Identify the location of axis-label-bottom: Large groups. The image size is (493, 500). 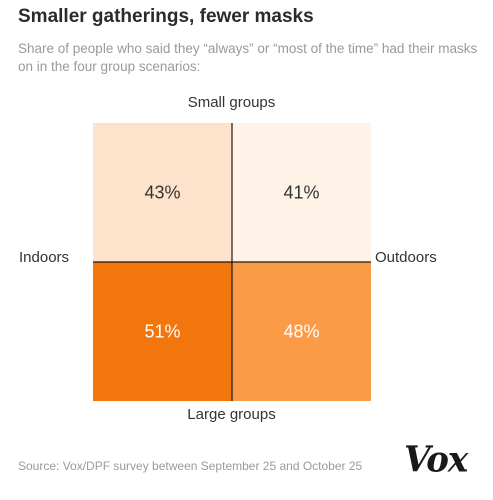
(231, 414).